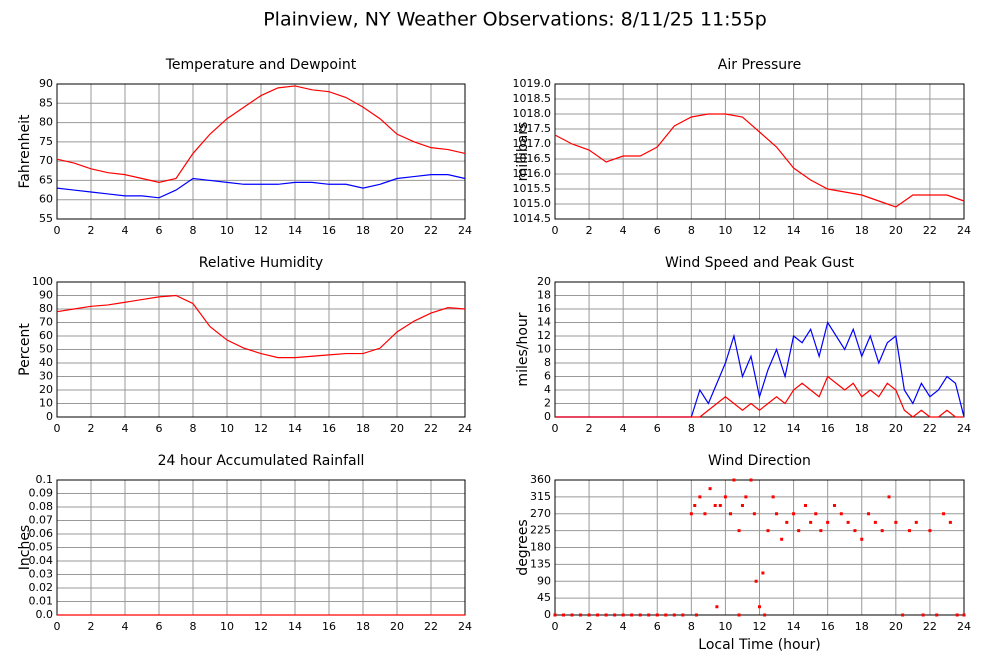 This screenshot has height=660, width=1000. What do you see at coordinates (544, 597) in the screenshot?
I see `y-tick-label: 45` at bounding box center [544, 597].